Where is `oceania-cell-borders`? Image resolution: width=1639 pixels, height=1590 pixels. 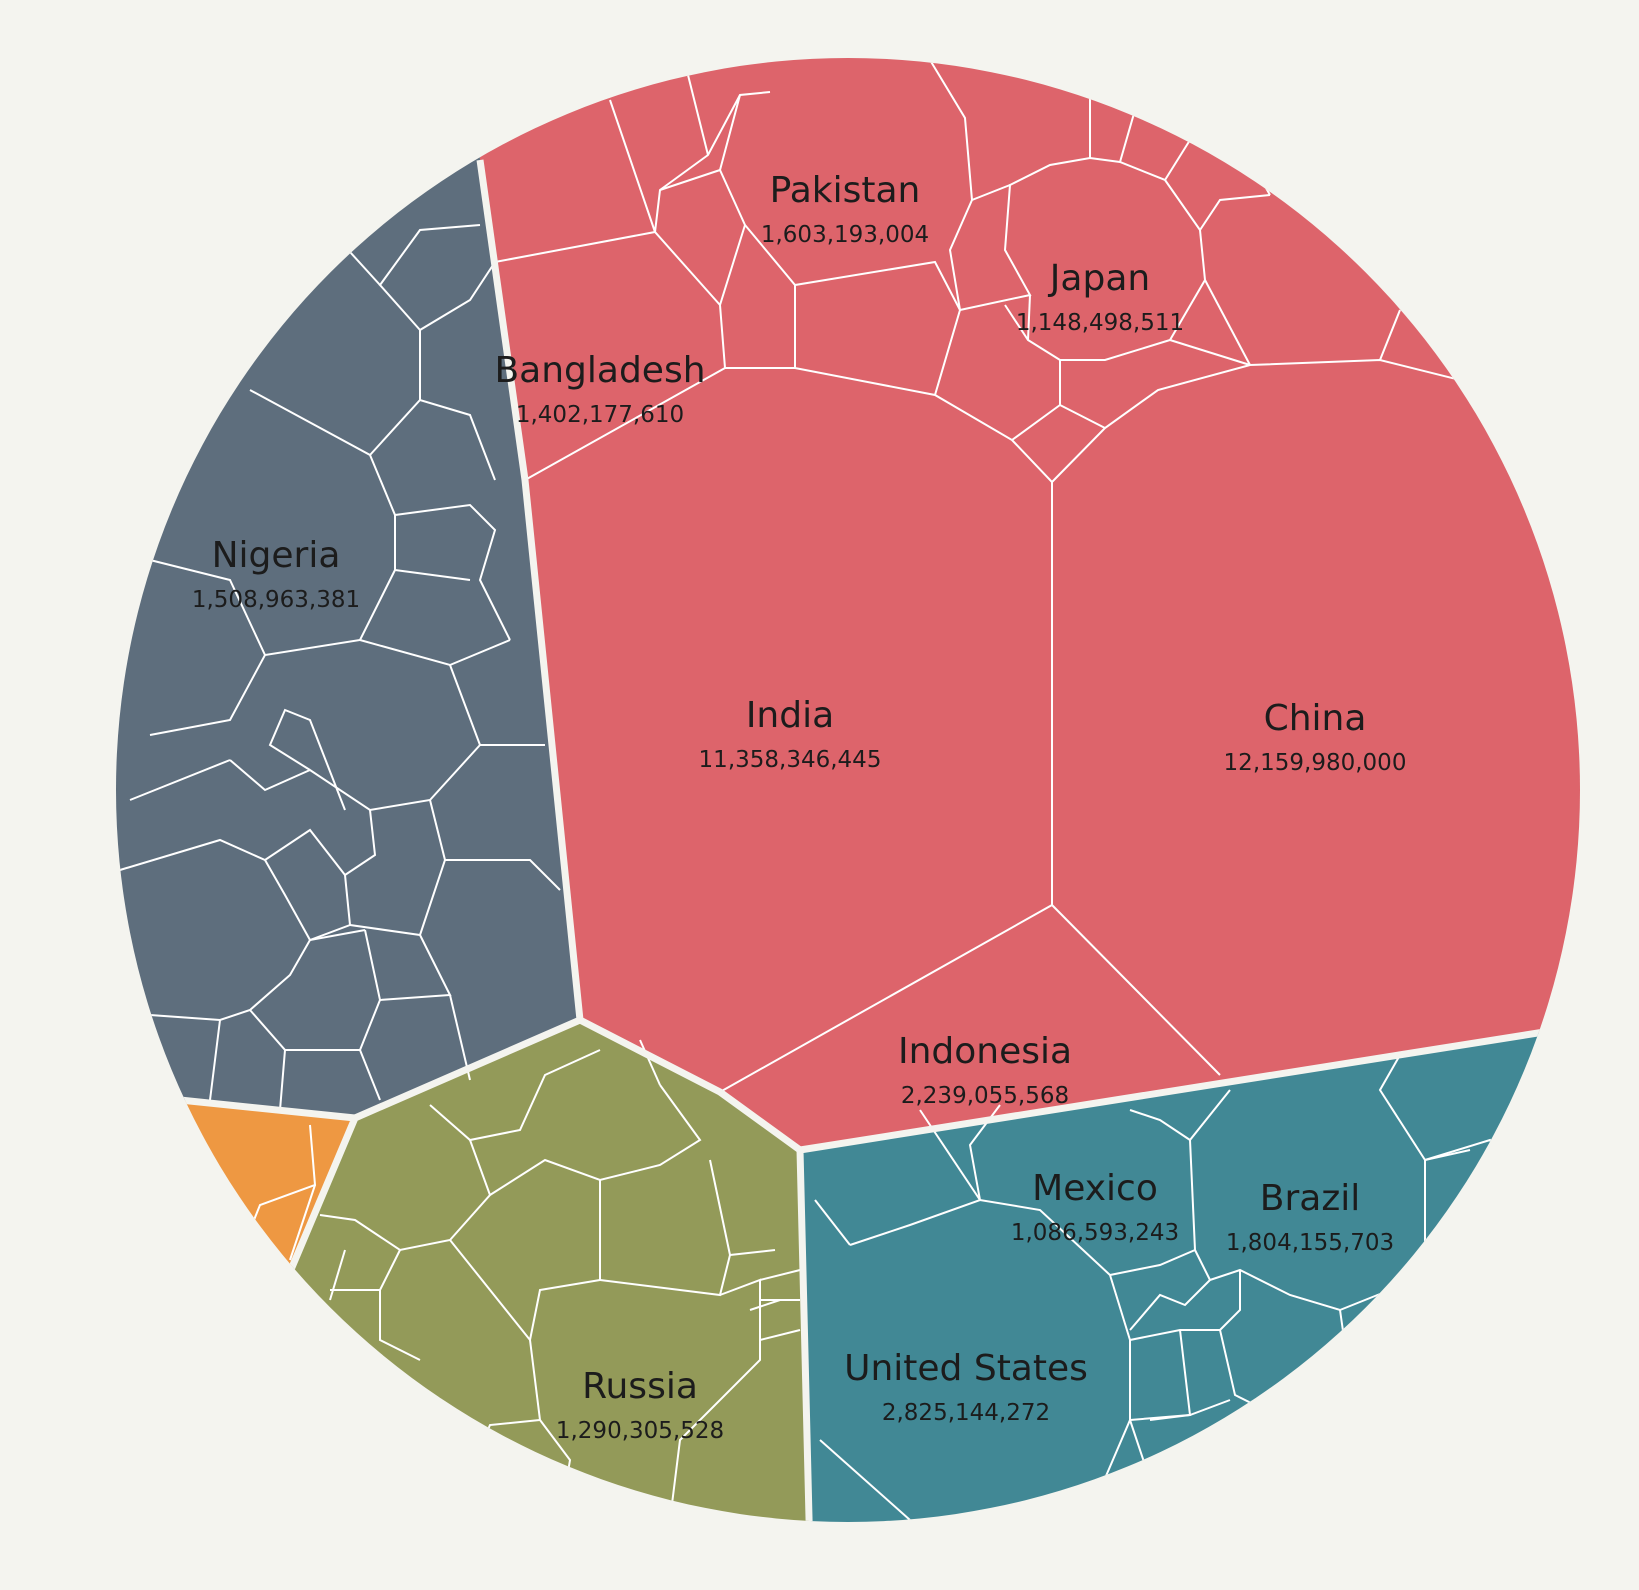
oceania-cell-borders is located at coordinates (283, 1192).